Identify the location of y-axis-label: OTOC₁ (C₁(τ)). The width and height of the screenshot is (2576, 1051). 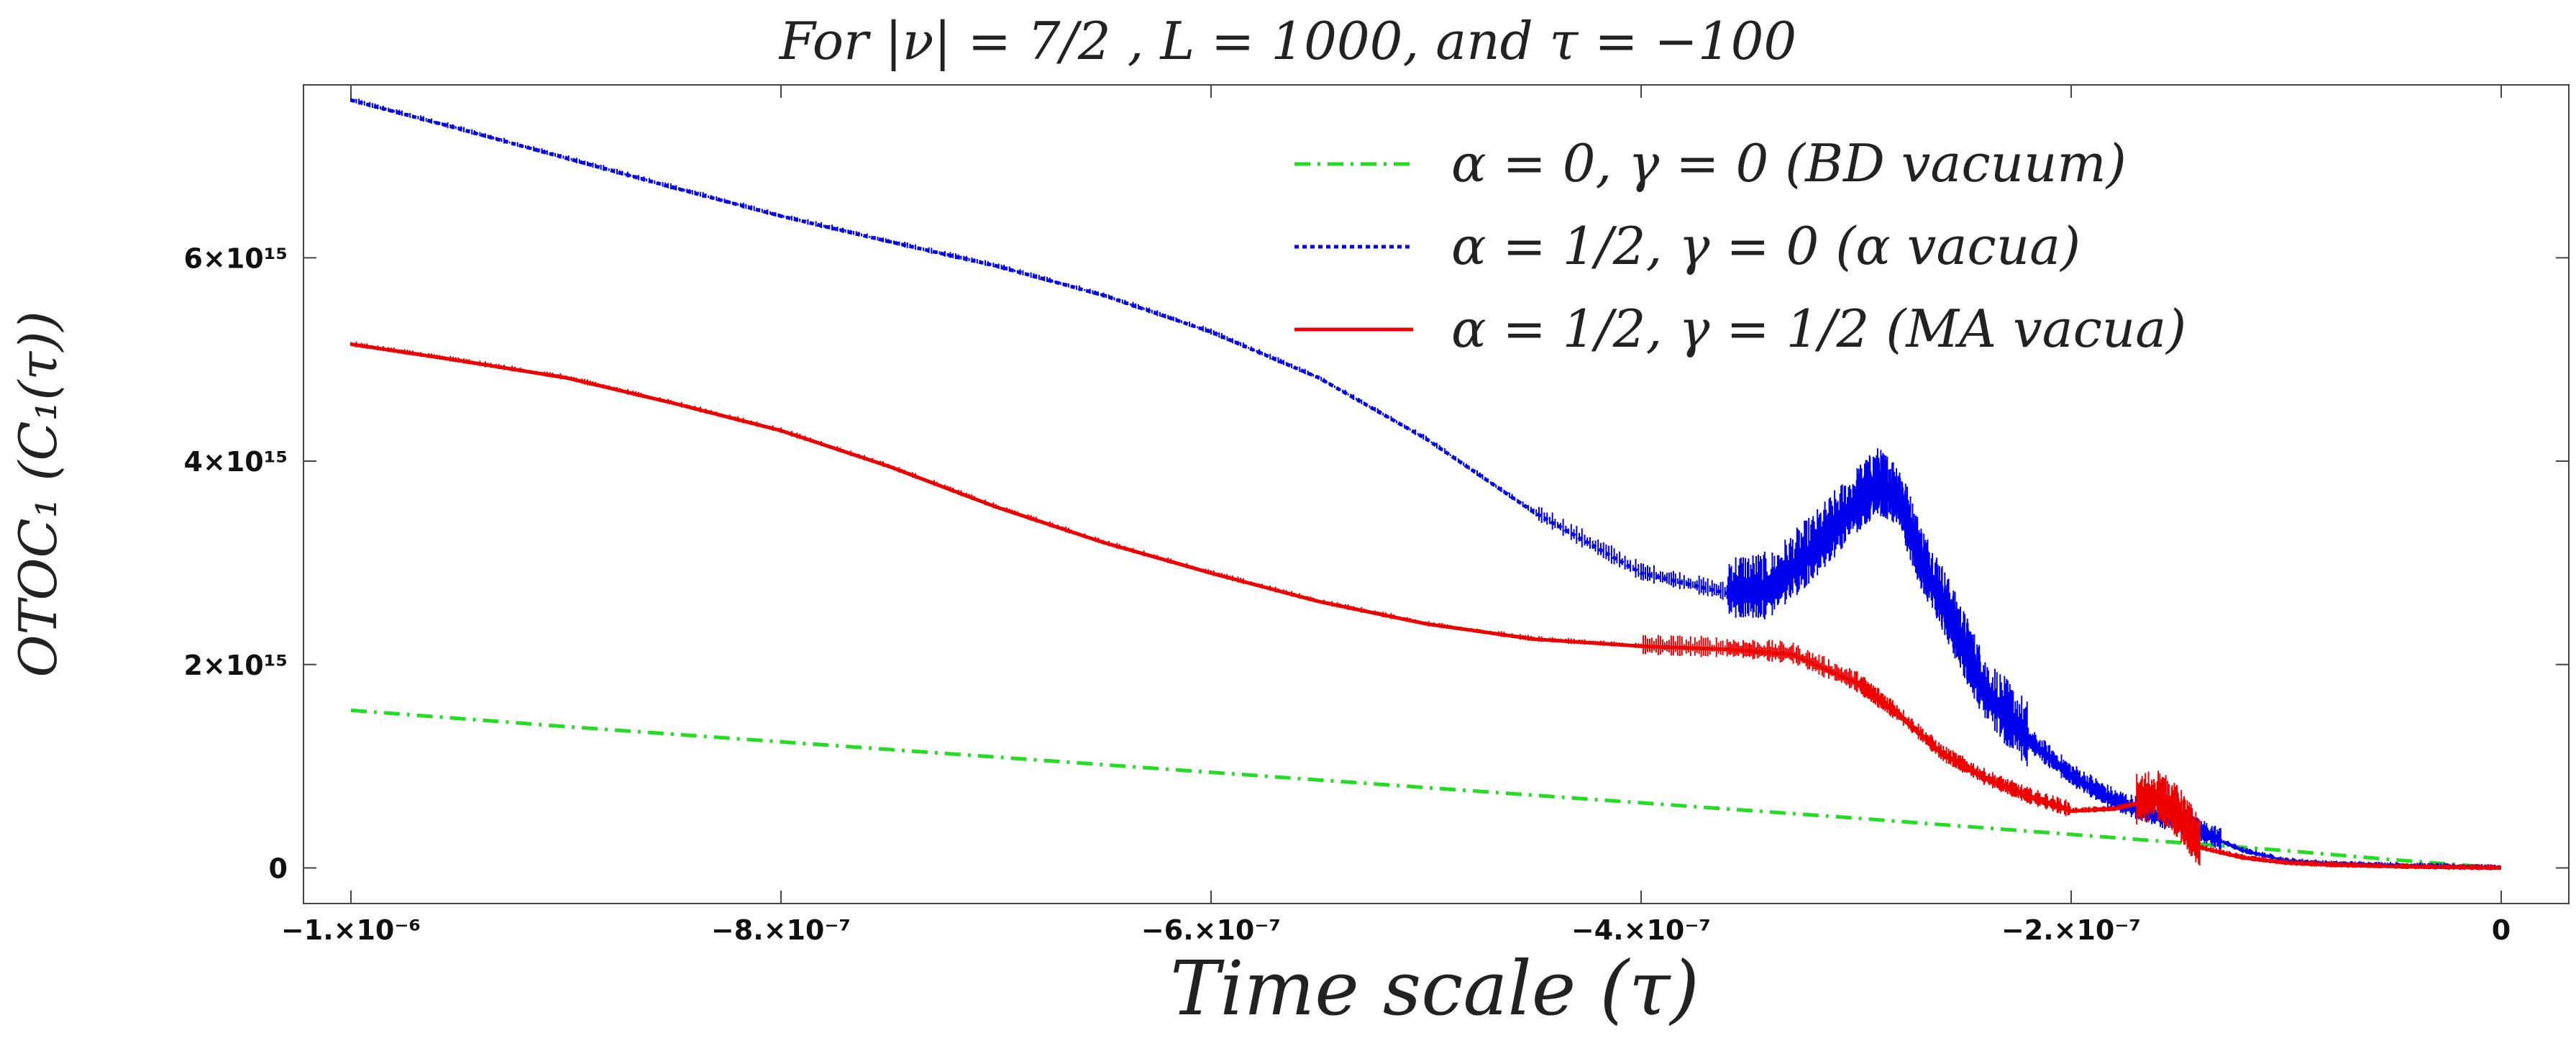
(38, 494).